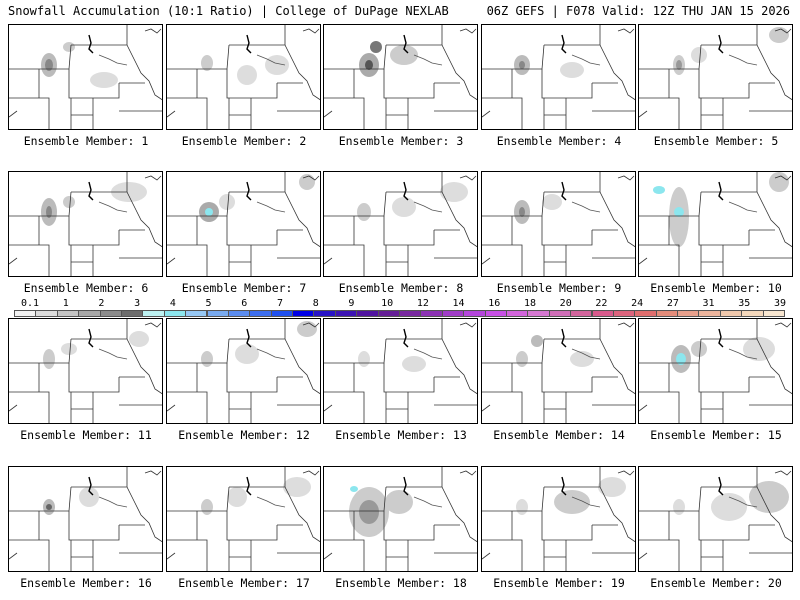 The width and height of the screenshot is (800, 600). What do you see at coordinates (565, 303) in the screenshot?
I see `legend-tick-label: 20` at bounding box center [565, 303].